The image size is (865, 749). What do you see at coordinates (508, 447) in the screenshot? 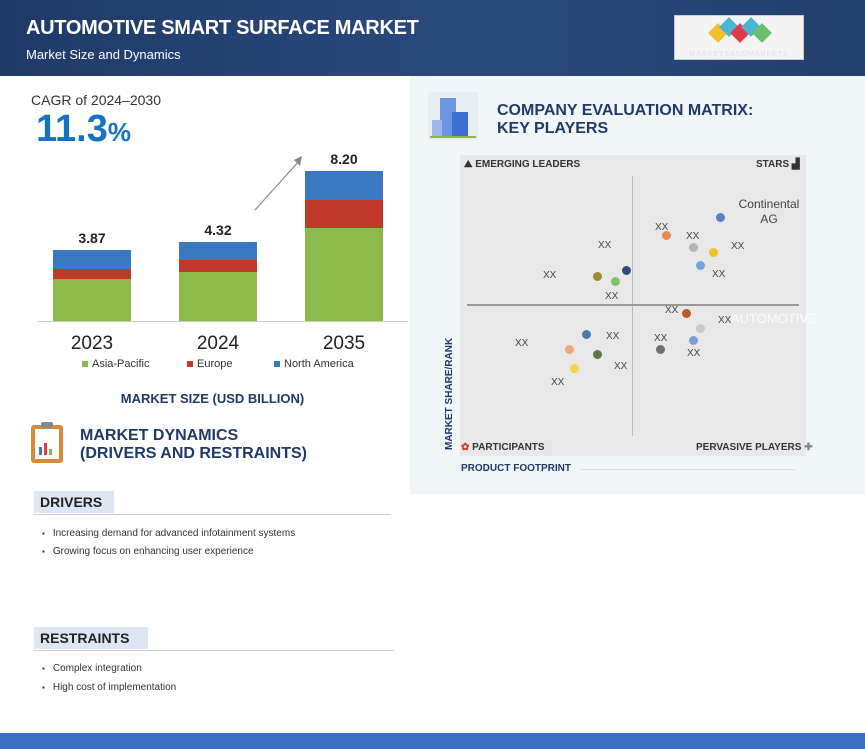
I see `quadrant-label: PARTICIPANTS` at bounding box center [508, 447].